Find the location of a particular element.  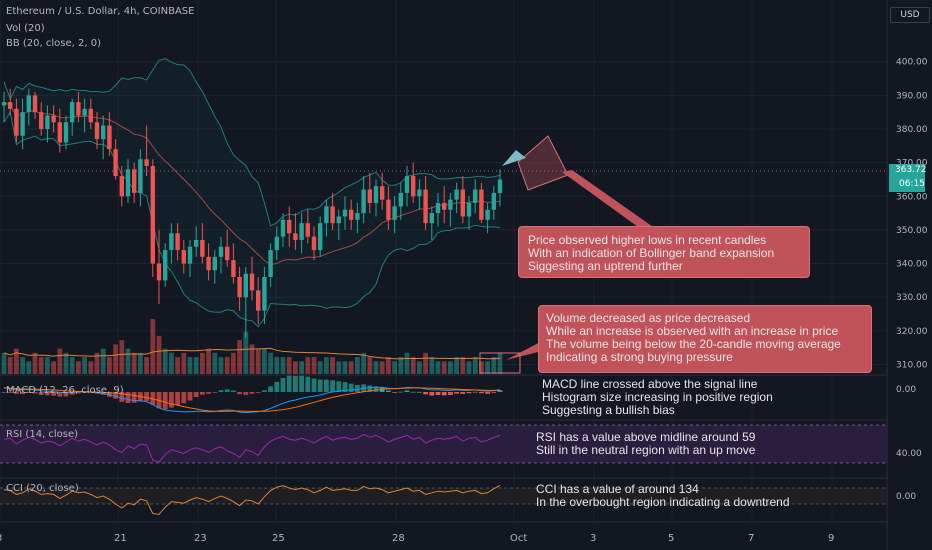

chart-title: Ethereum / U.S. Dollar, 4h, COINBASE is located at coordinates (100, 11).